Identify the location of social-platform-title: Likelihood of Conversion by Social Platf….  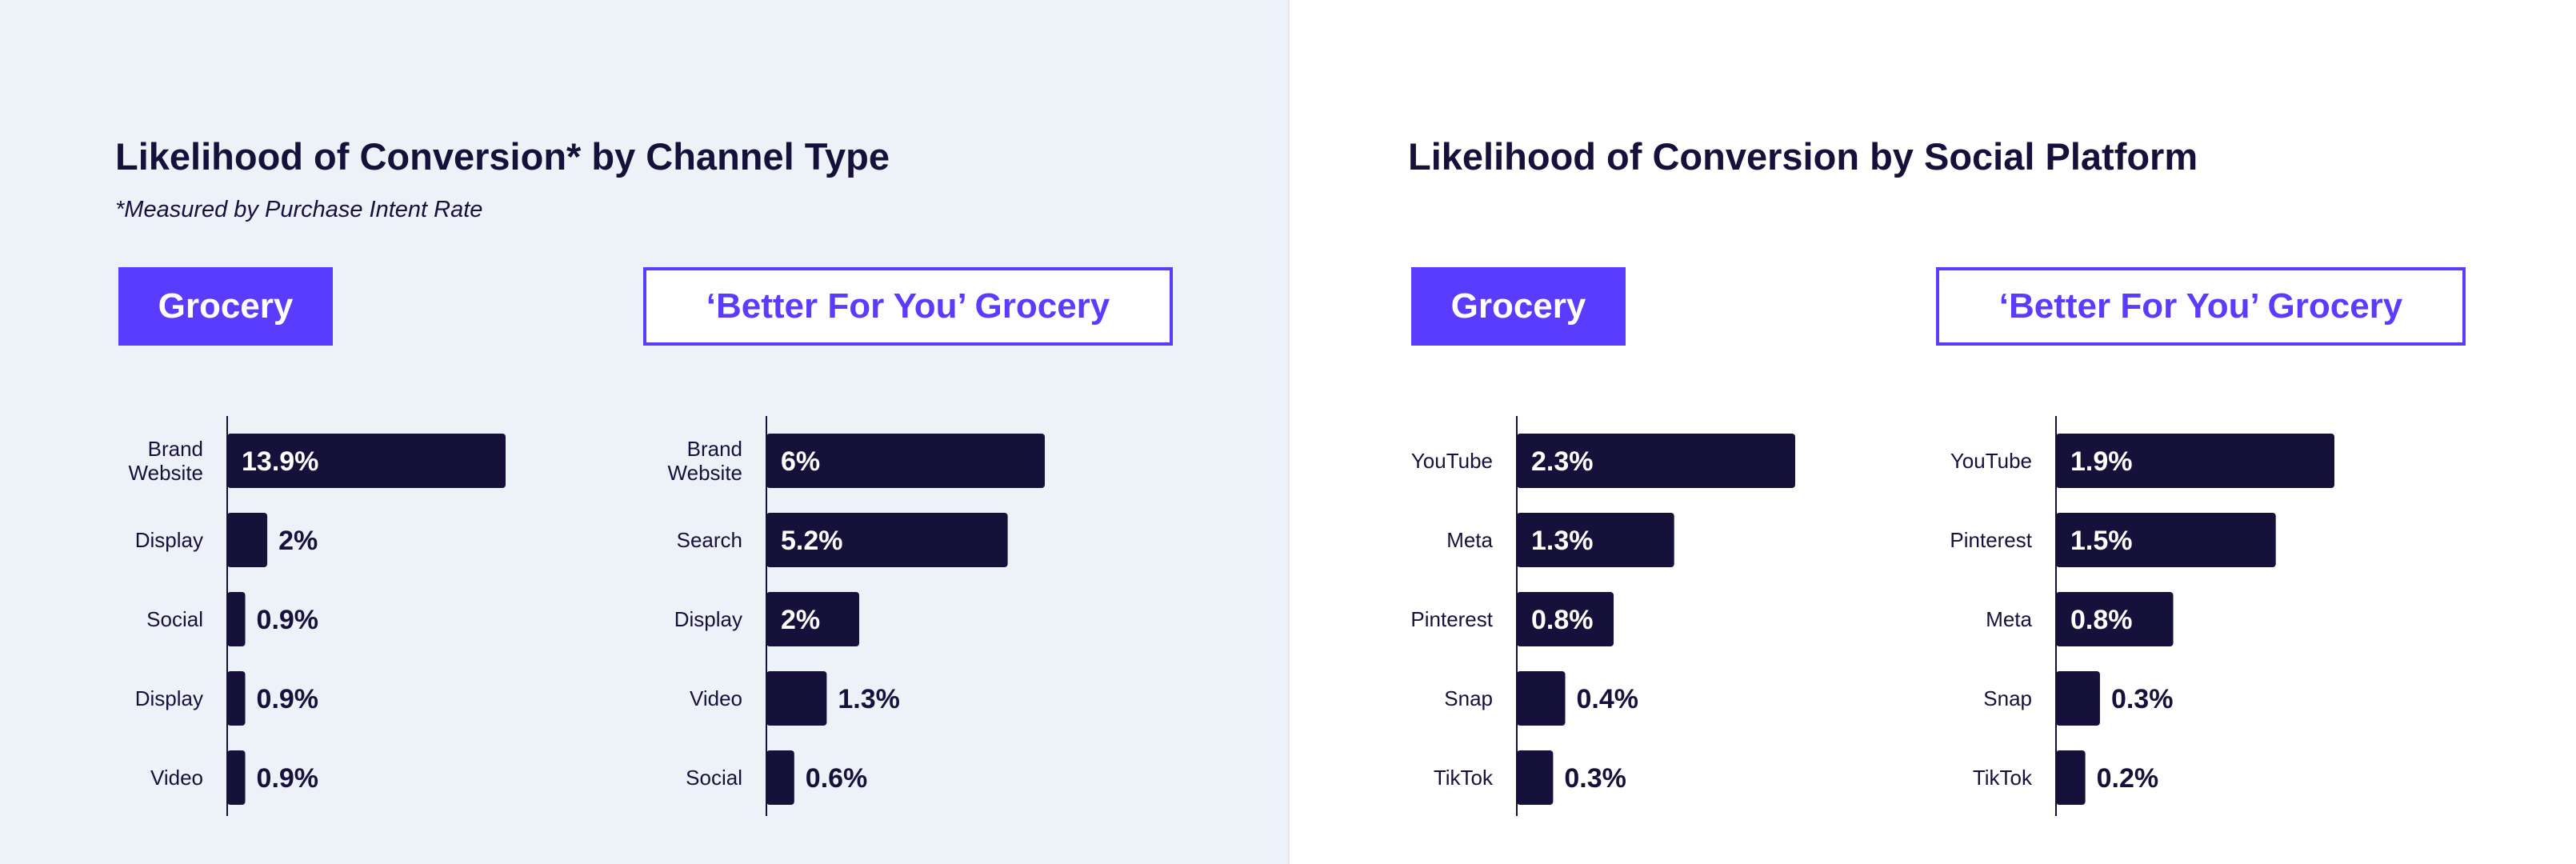
(1803, 156).